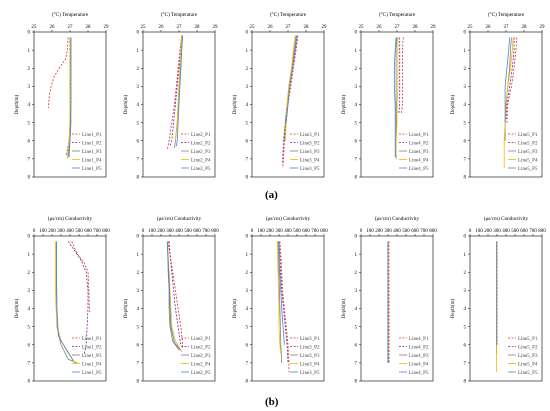 Image resolution: width=550 pixels, height=411 pixels. I want to click on legend-entry: Line2_P4, so click(201, 160).